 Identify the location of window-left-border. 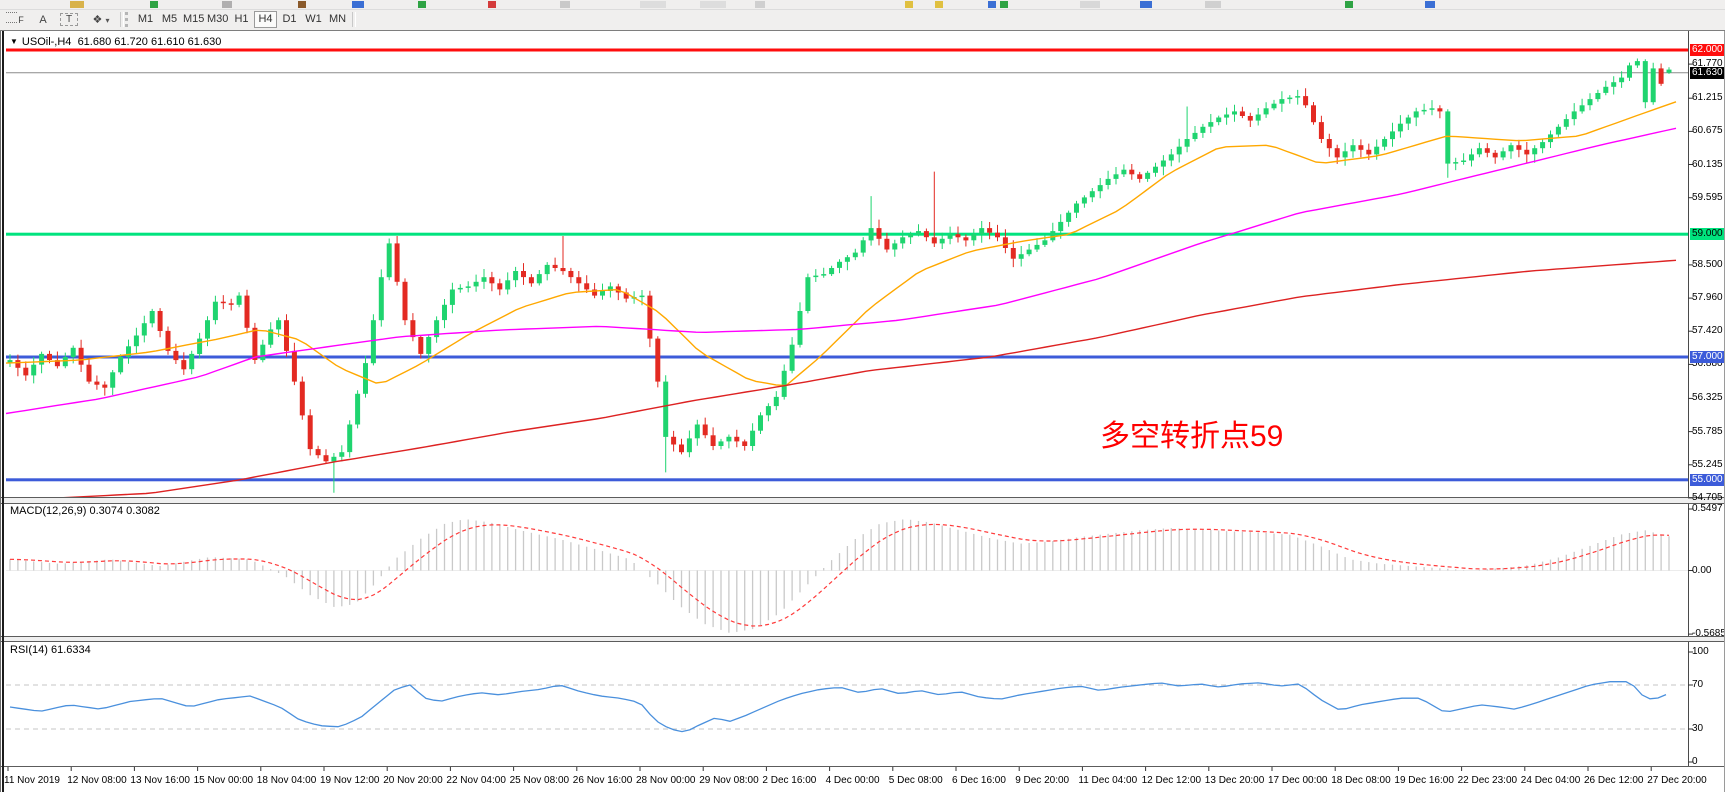
(0, 411).